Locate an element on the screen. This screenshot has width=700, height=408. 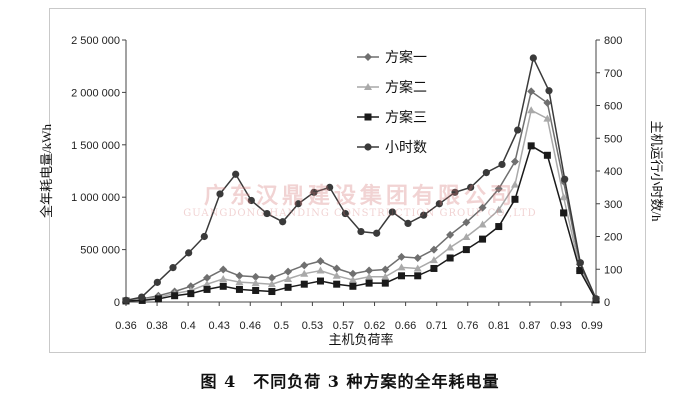
y-tick-label-right: 300 is located at coordinates (613, 205).